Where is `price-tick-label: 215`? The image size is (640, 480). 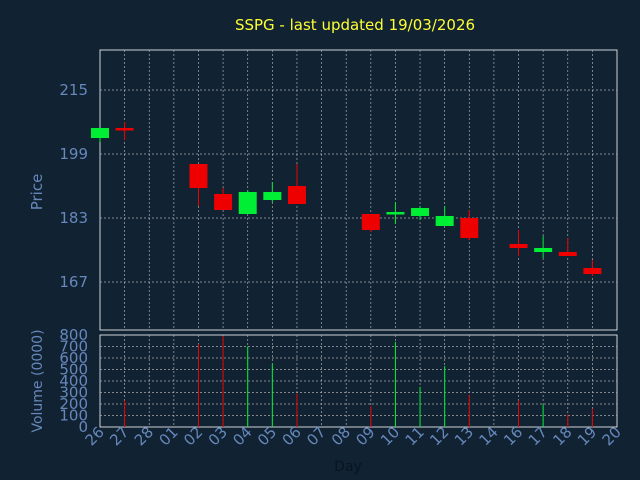 price-tick-label: 215 is located at coordinates (73, 90).